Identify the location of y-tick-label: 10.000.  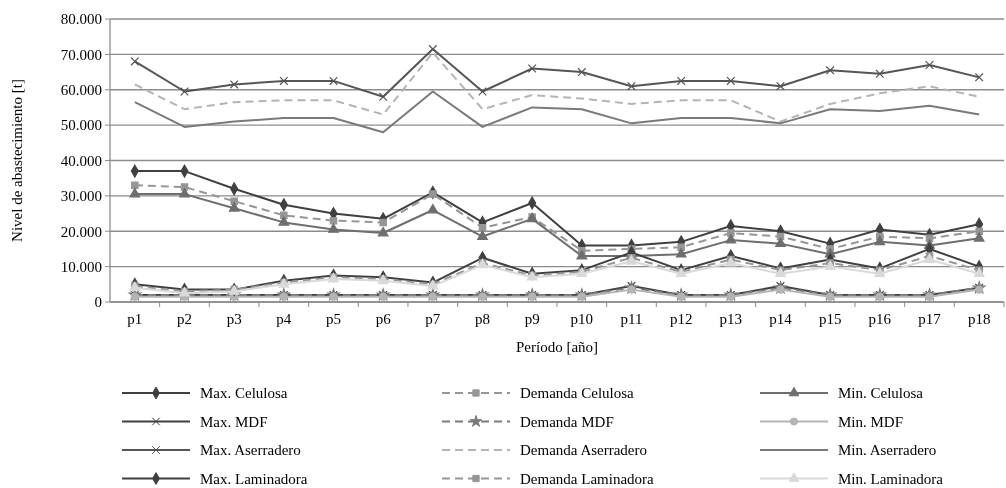
(81, 266).